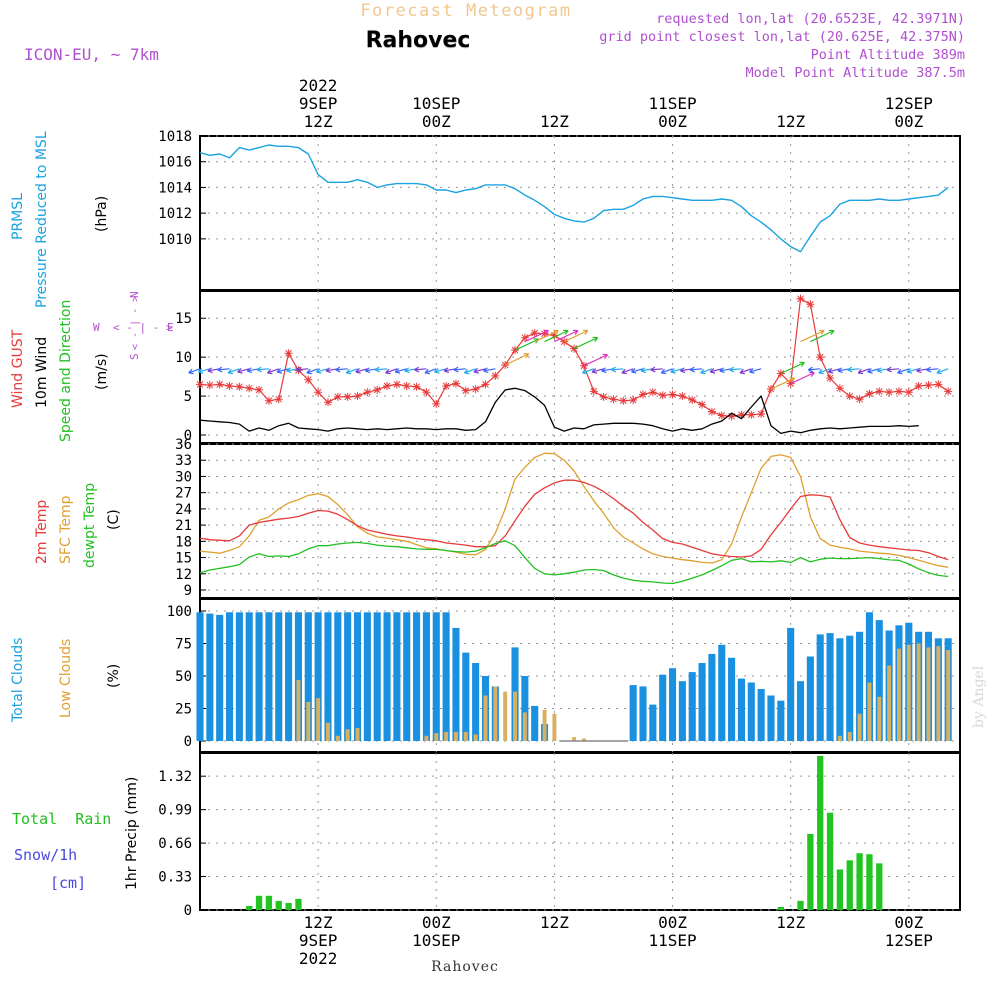 Image resolution: width=1000 pixels, height=1000 pixels. Describe the element at coordinates (888, 55) in the screenshot. I see `point-altitude: Point Altitude 389m` at that location.